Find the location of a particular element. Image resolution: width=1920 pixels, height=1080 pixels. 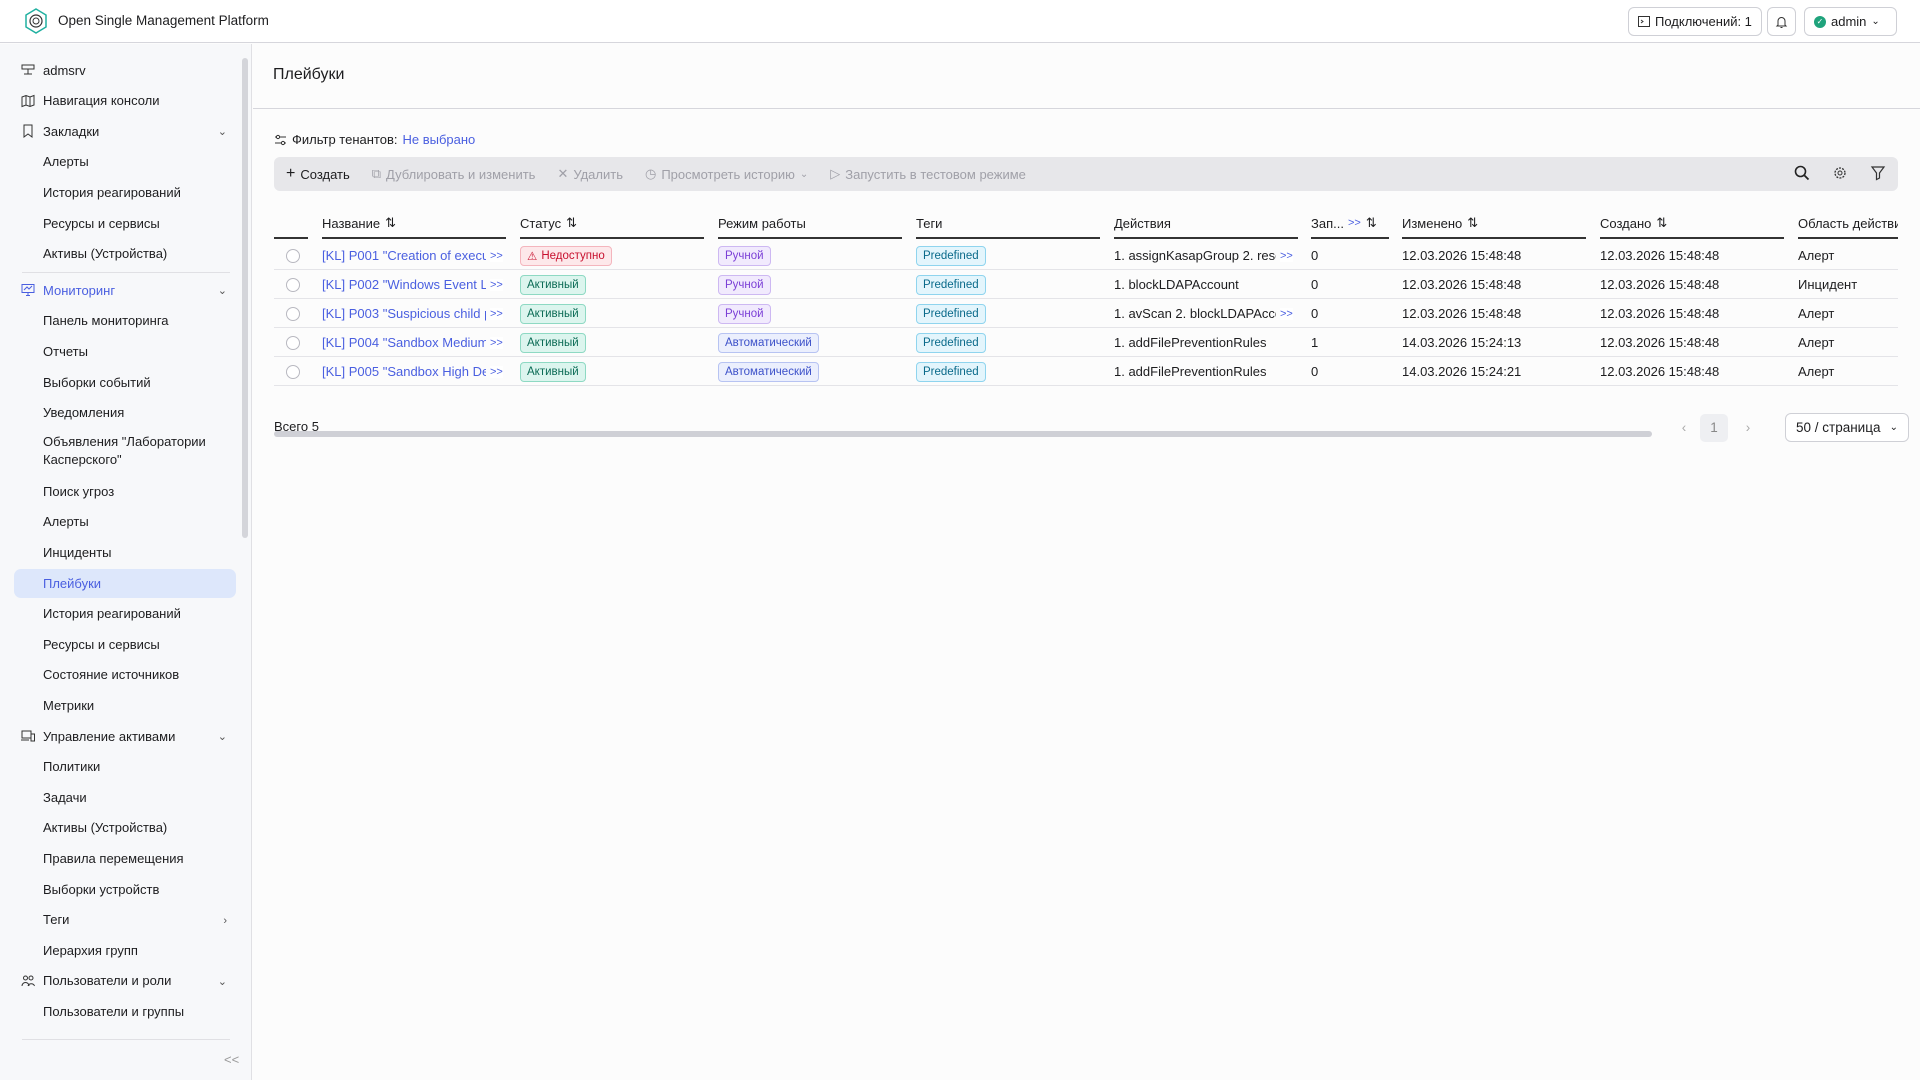

prev-page-icon: ‹ is located at coordinates (1684, 427).